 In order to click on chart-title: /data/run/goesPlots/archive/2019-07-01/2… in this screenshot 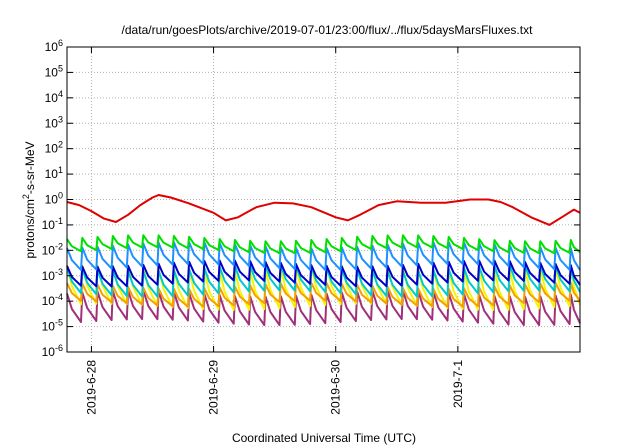, I will do `click(328, 30)`.